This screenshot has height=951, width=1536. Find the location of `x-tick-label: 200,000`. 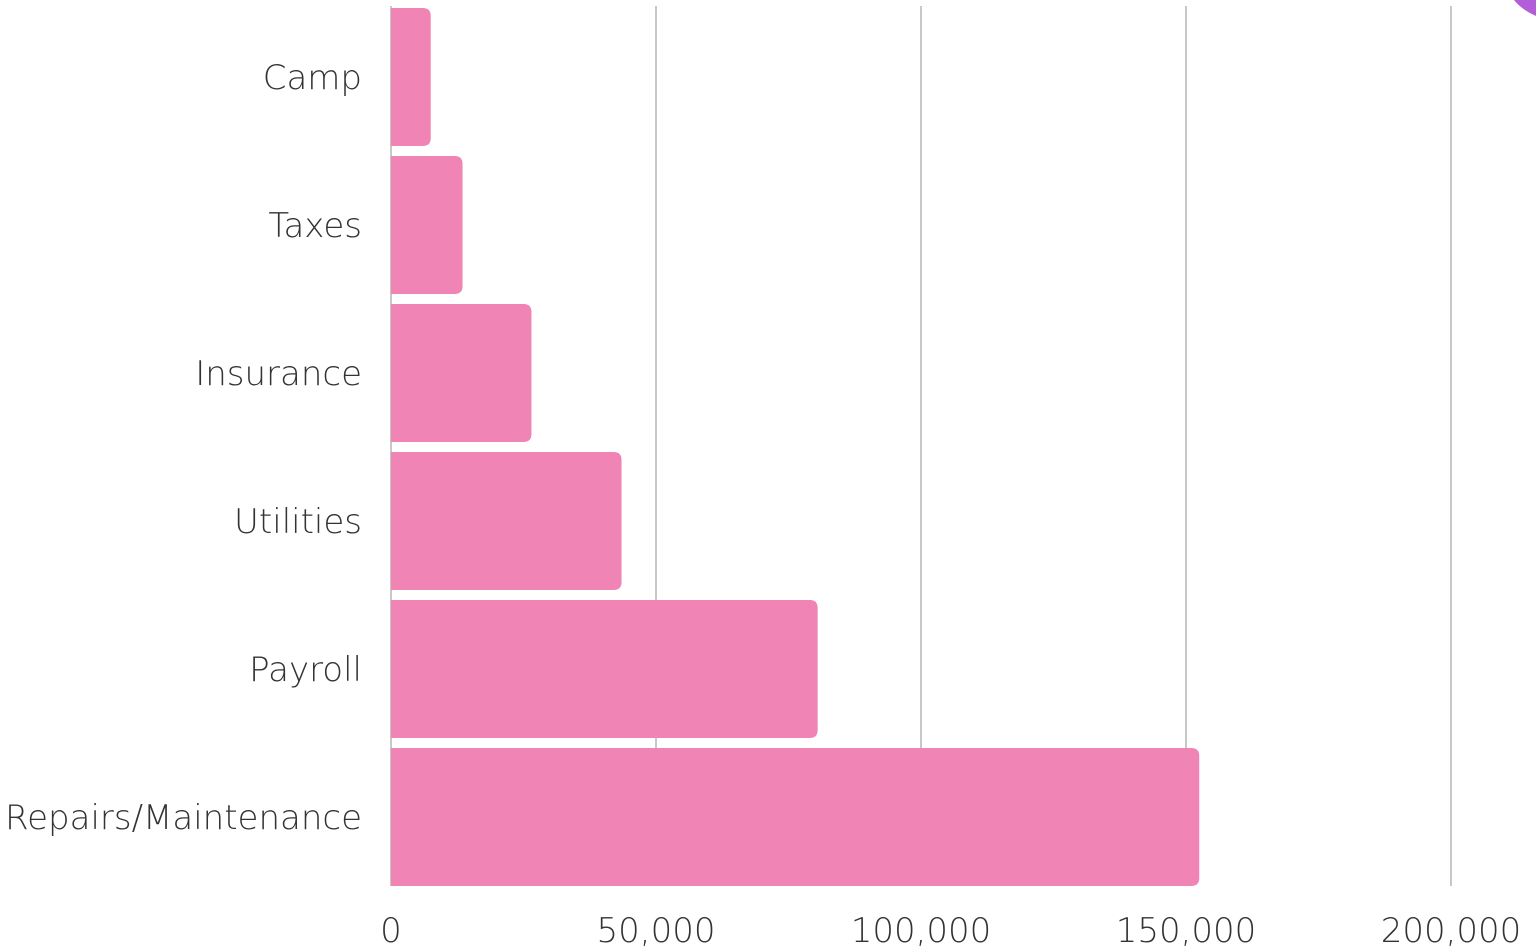

x-tick-label: 200,000 is located at coordinates (1451, 931).